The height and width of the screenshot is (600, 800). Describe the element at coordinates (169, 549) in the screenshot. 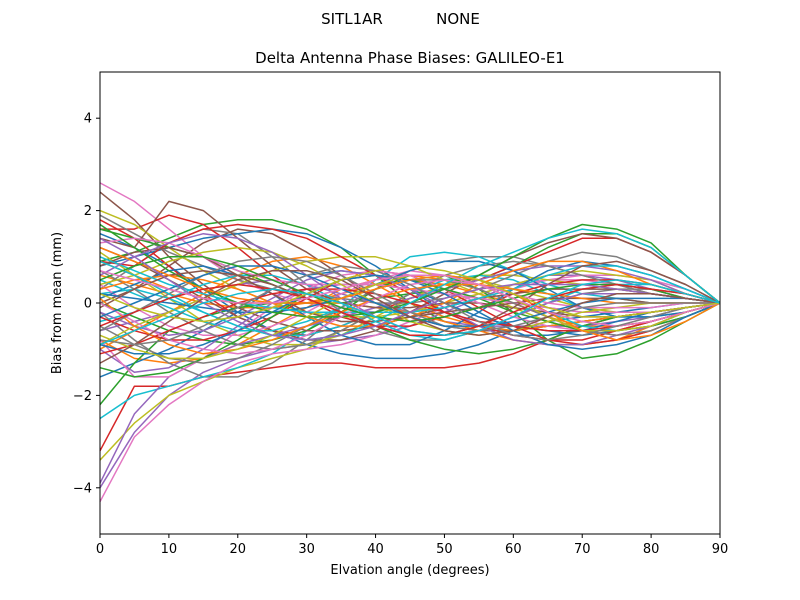

I see `x-tick-label: 10` at that location.